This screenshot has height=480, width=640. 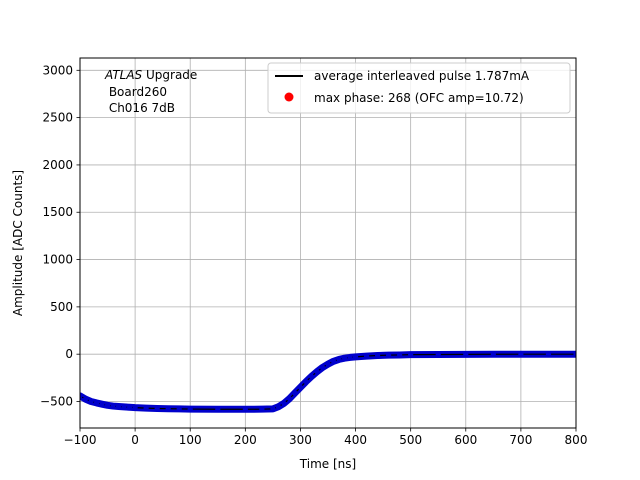 I want to click on y-axis: −500 0 500 1000 1500 2000 2500 3000, so click(x=60, y=236).